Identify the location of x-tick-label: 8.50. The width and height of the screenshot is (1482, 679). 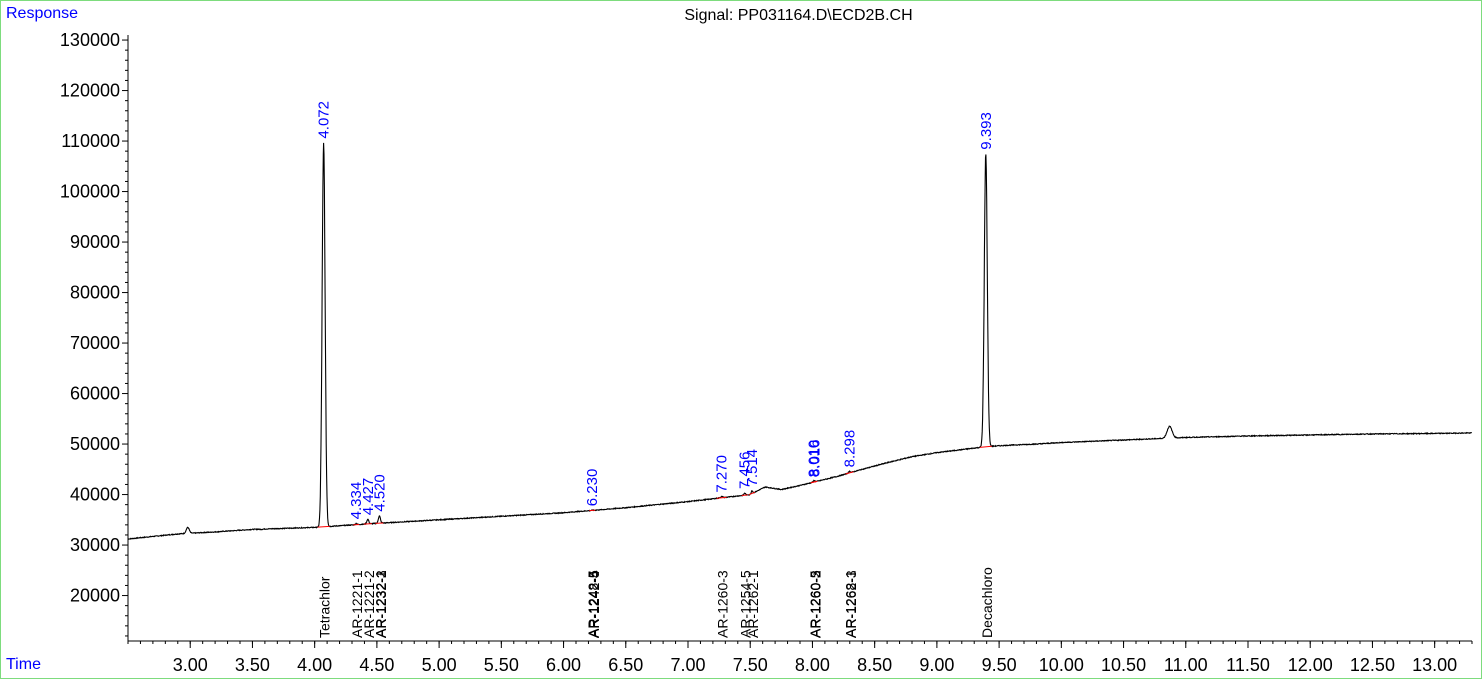
(874, 665).